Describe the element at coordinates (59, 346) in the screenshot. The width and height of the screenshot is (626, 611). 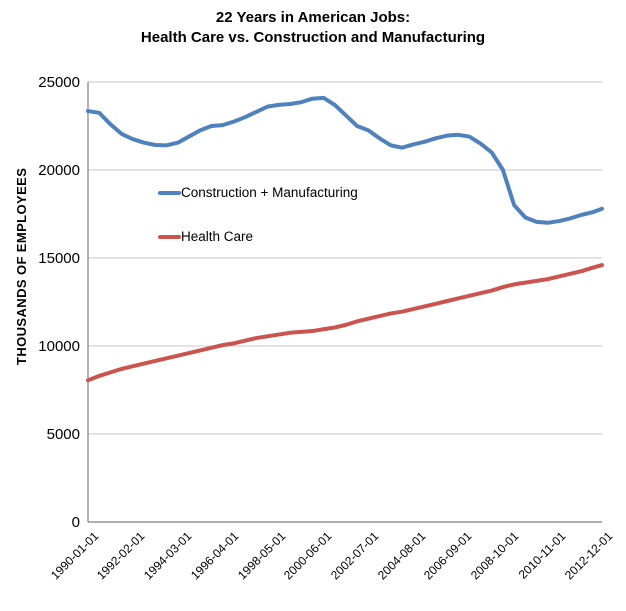
I see `y-tick-label: 10000` at that location.